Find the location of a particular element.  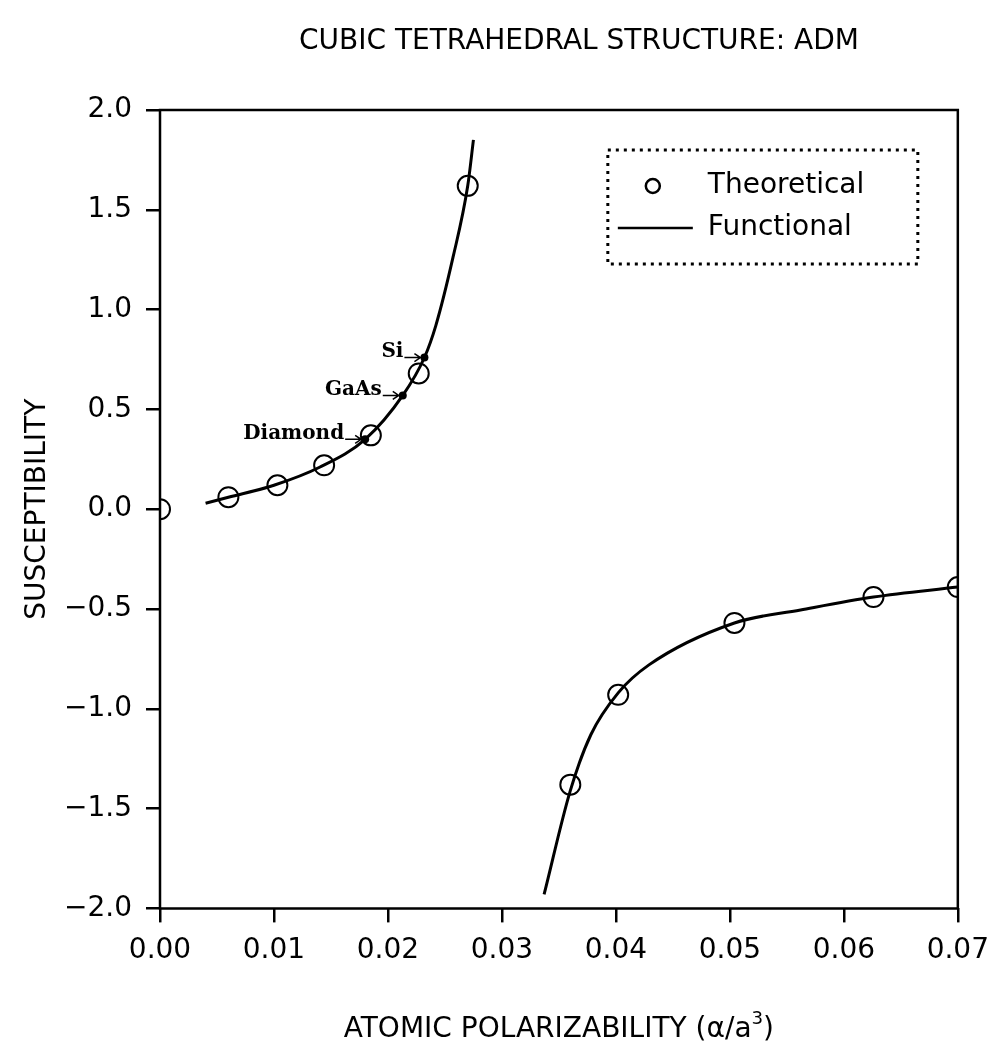

annotation: Diamond is located at coordinates (294, 431).